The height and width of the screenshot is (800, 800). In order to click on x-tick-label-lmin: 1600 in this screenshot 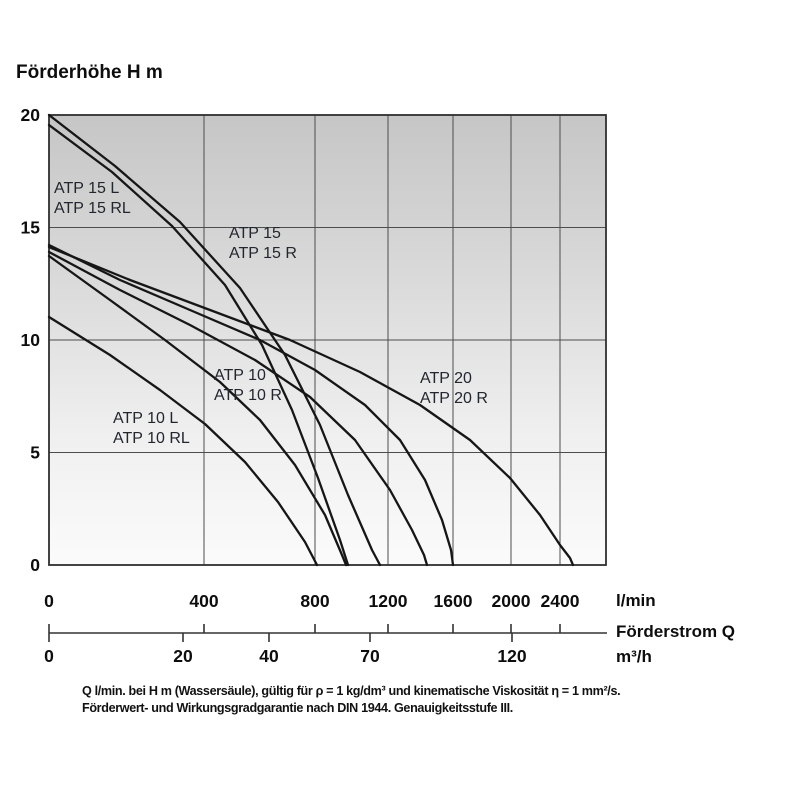, I will do `click(453, 601)`.